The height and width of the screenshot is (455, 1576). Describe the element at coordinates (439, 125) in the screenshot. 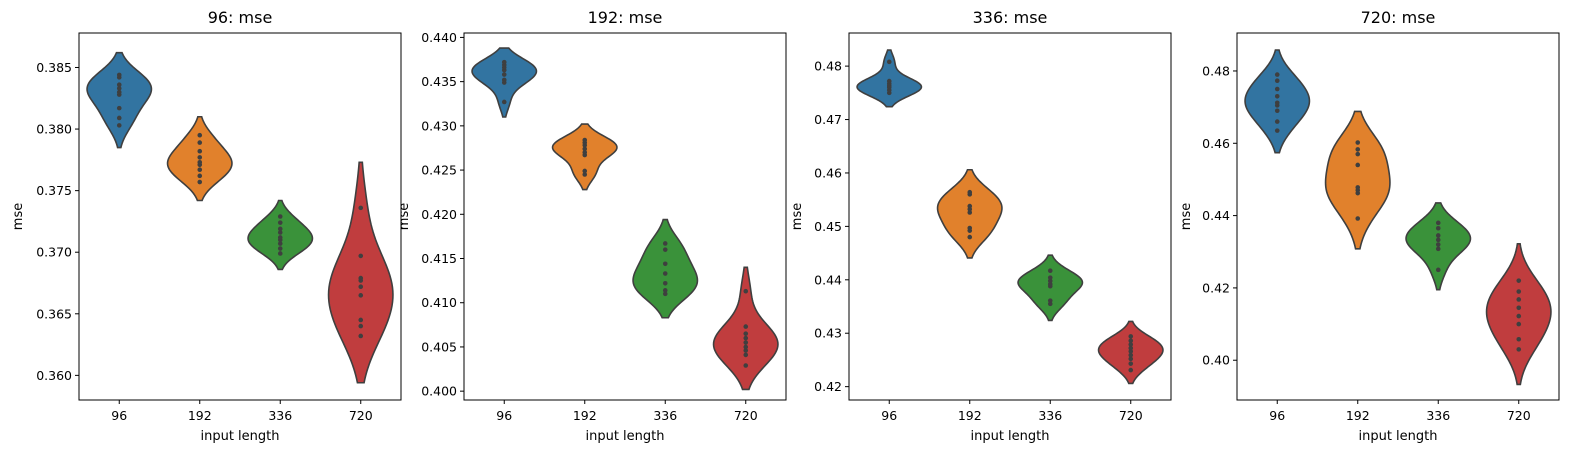

I see `y-tick-label: 0.430` at that location.